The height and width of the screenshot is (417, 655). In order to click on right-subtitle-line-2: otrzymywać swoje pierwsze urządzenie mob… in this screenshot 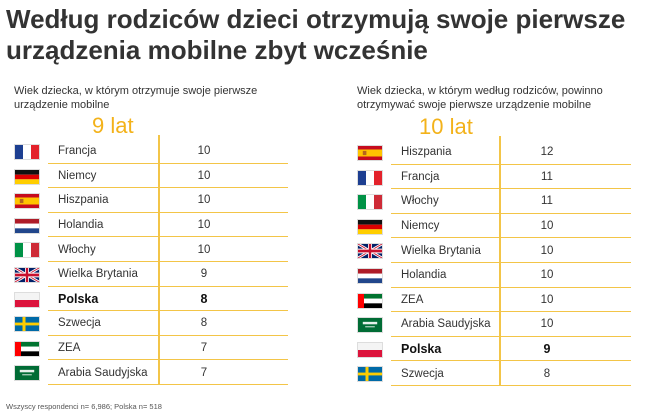, I will do `click(474, 105)`.